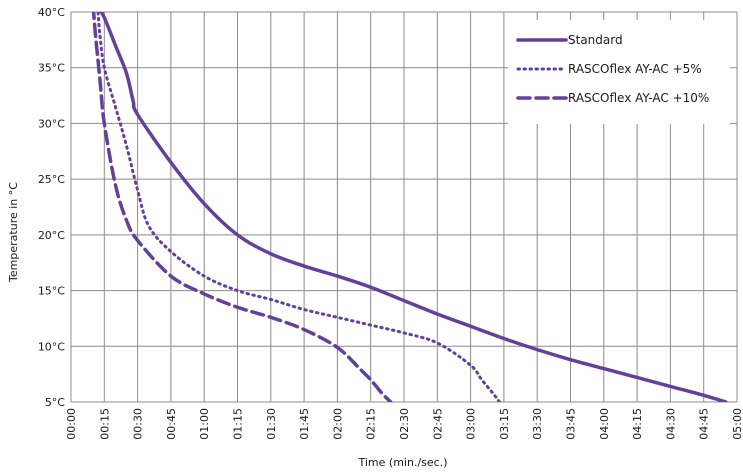 The height and width of the screenshot is (472, 743). What do you see at coordinates (304, 424) in the screenshot?
I see `x-tick-label: 01:45` at bounding box center [304, 424].